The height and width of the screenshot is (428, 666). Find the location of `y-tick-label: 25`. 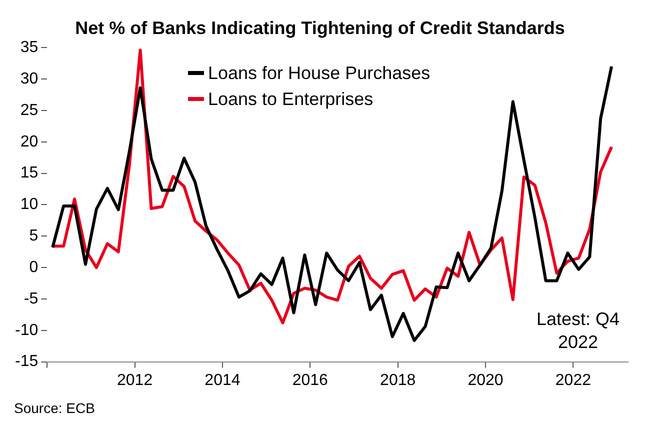

y-tick-label: 25 is located at coordinates (29, 110).